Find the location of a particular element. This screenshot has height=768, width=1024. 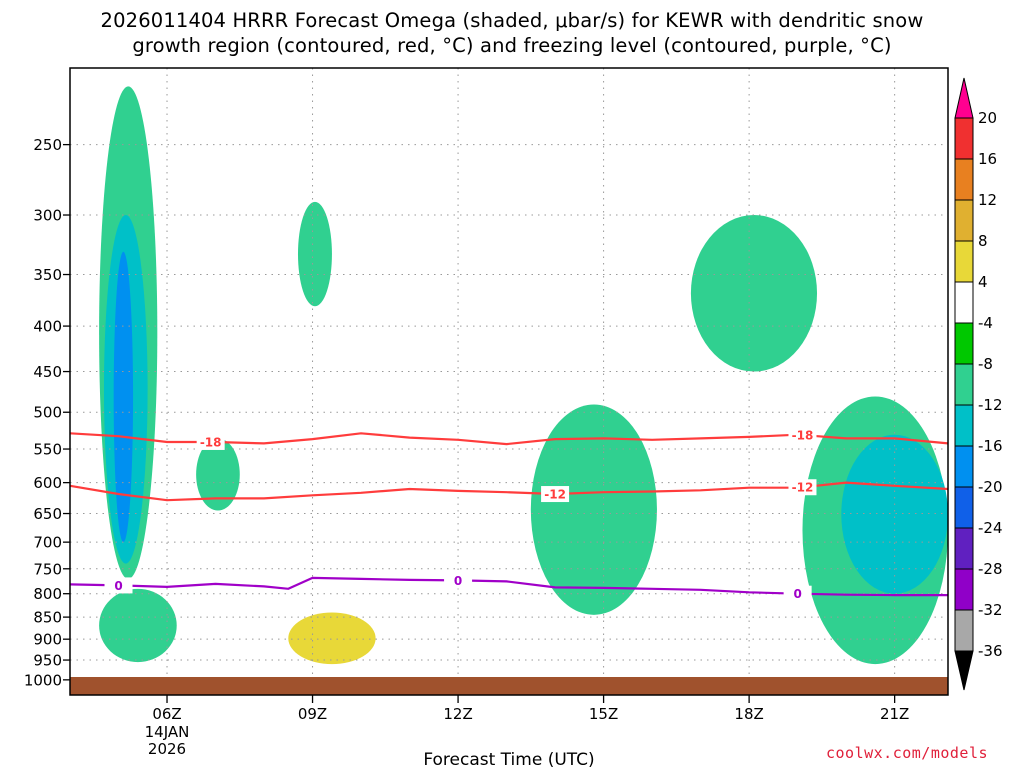

colorbar-tick-label: -20 is located at coordinates (990, 487).